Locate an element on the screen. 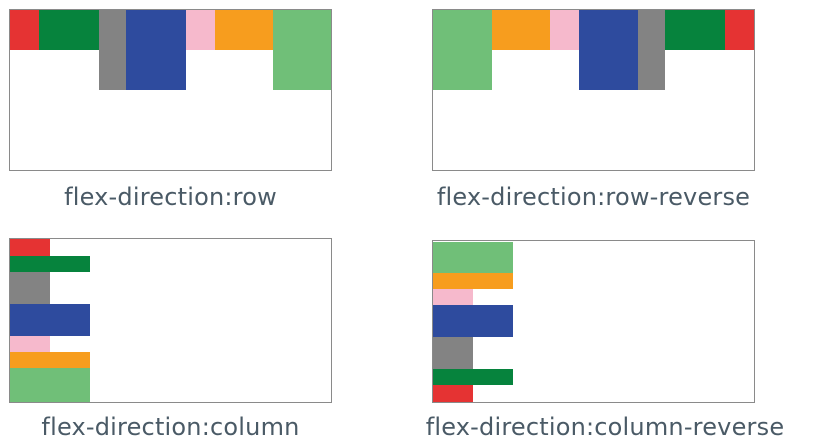 This screenshot has height=445, width=817. column-item-blue is located at coordinates (50, 320).